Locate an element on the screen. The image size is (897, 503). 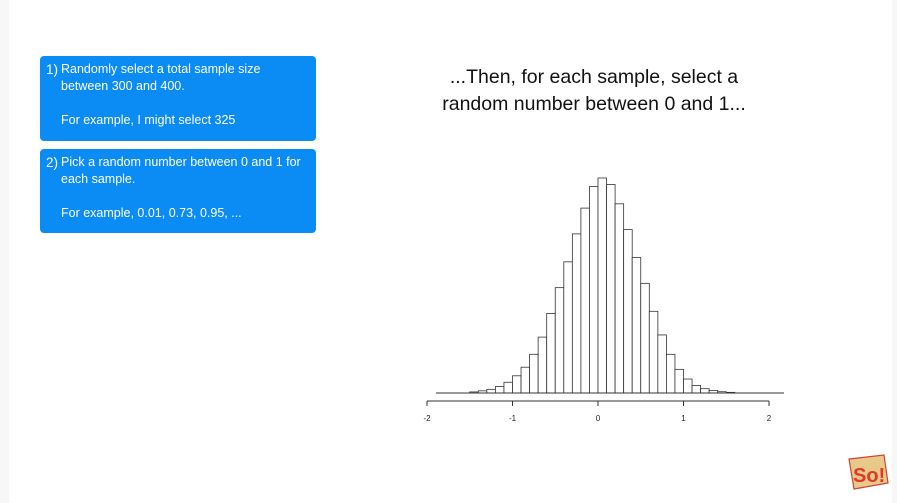
brand-logo: So! is located at coordinates (868, 472).